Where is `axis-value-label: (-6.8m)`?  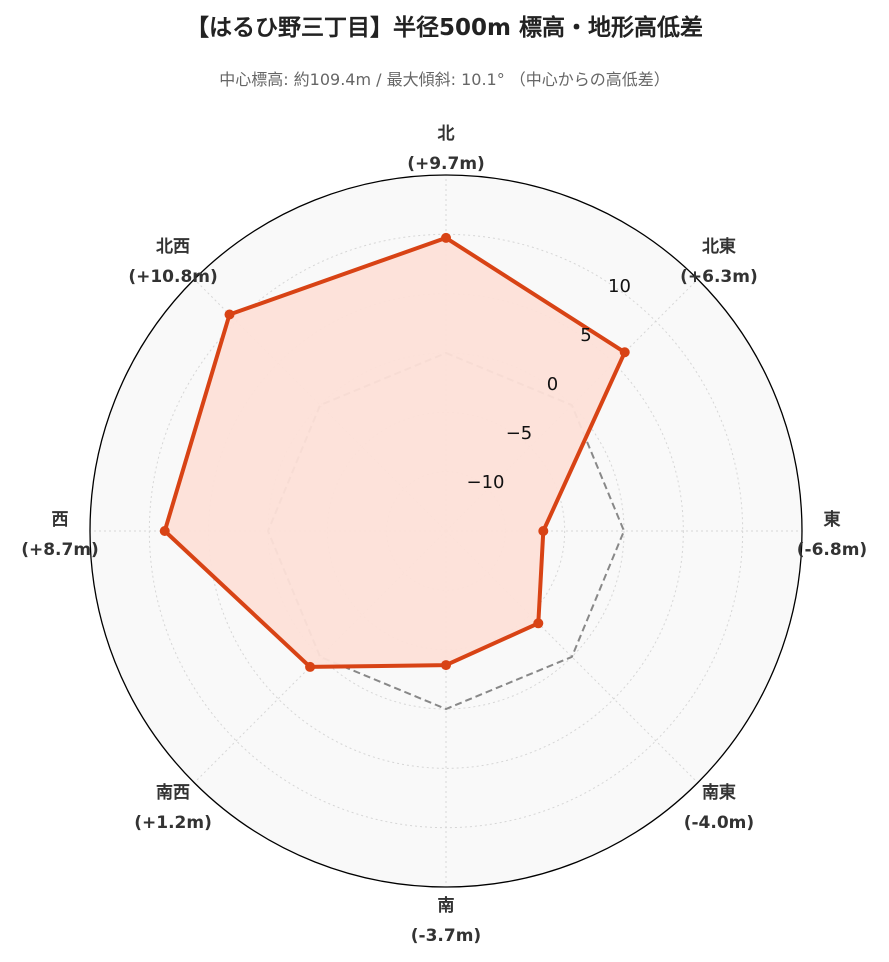
axis-value-label: (-6.8m) is located at coordinates (832, 550).